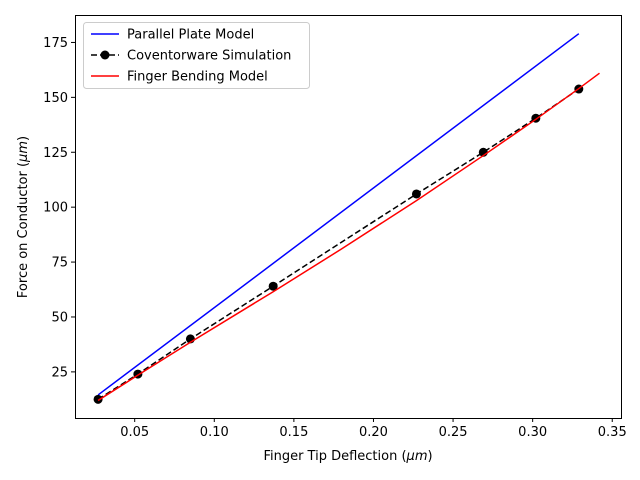 The height and width of the screenshot is (480, 640). Describe the element at coordinates (532, 432) in the screenshot. I see `x-tick-label: 0.30` at that location.